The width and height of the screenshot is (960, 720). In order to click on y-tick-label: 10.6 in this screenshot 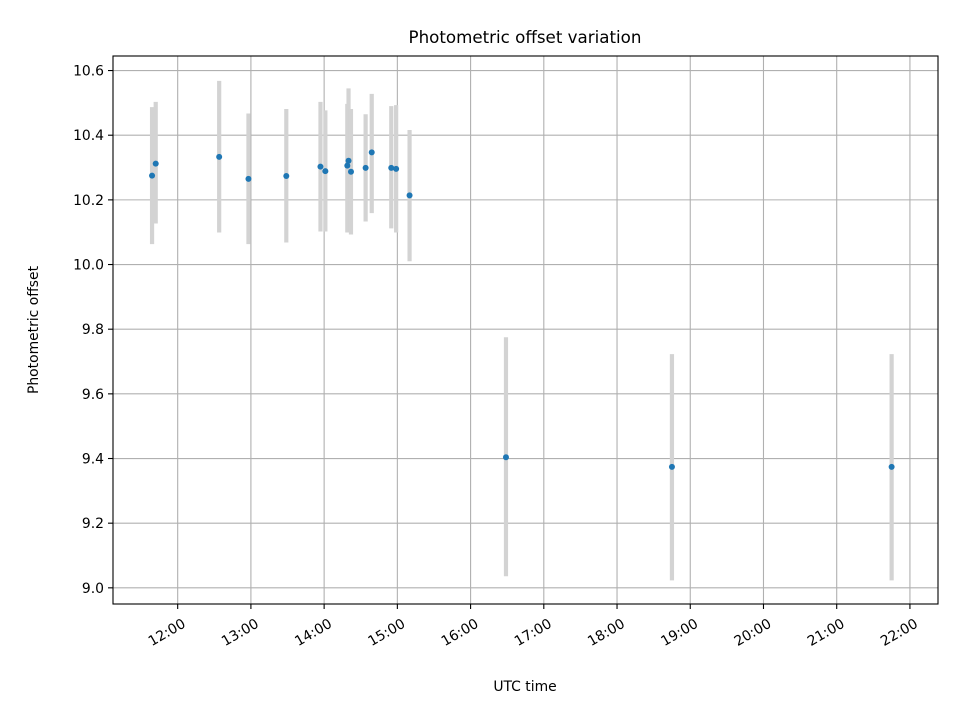, I will do `click(88, 72)`.